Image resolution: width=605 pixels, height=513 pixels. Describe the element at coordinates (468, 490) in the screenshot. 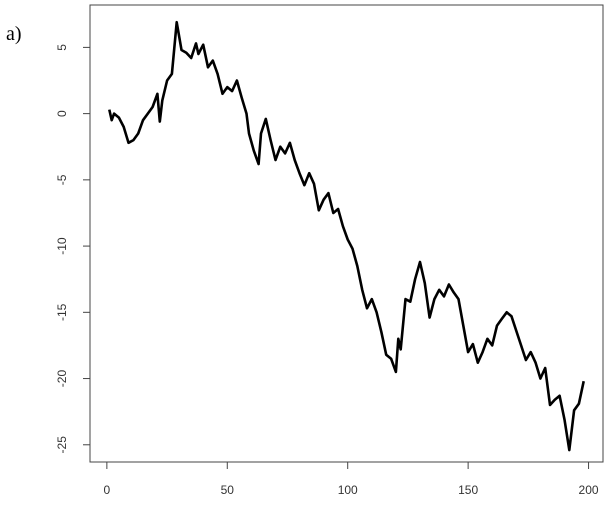

I see `x-tick-label: 150` at that location.